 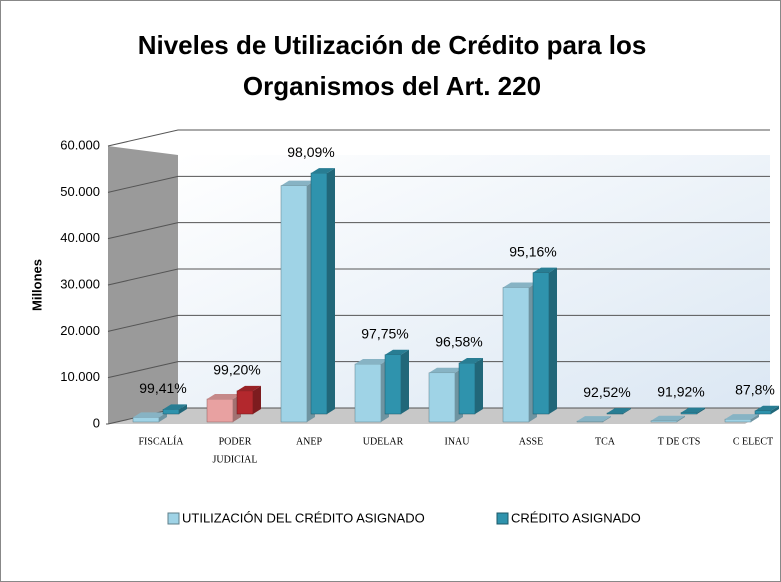 I want to click on x-tick-label: JUDICIAL, so click(x=235, y=459).